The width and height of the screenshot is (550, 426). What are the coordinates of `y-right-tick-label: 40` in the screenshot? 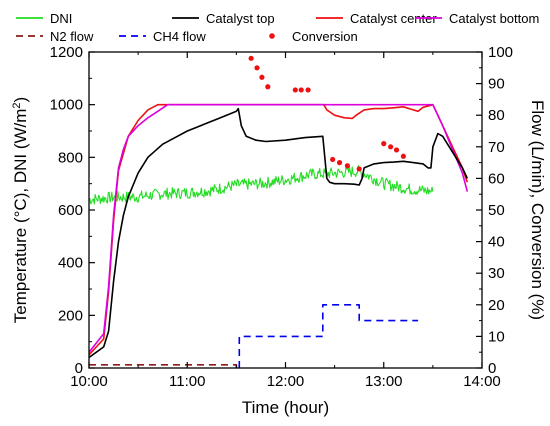 It's located at (496, 242).